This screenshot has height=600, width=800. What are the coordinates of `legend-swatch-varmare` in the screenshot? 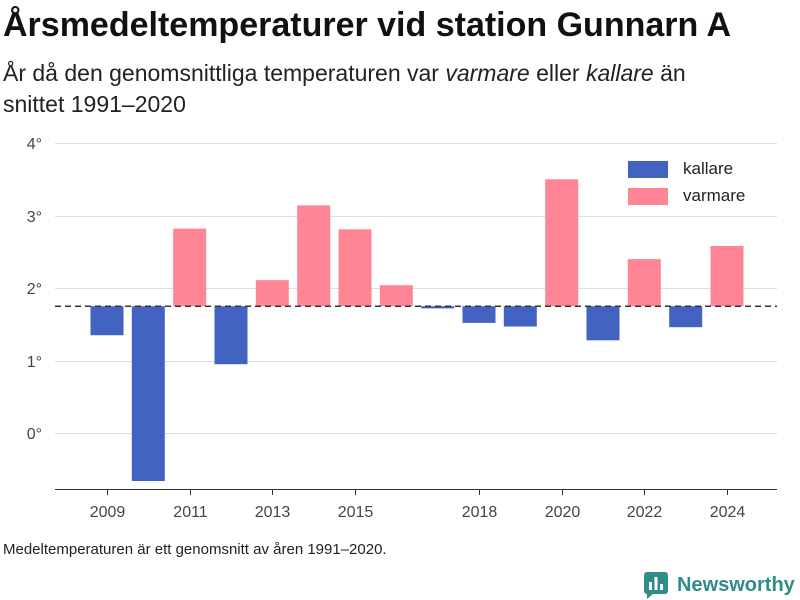 It's located at (648, 196).